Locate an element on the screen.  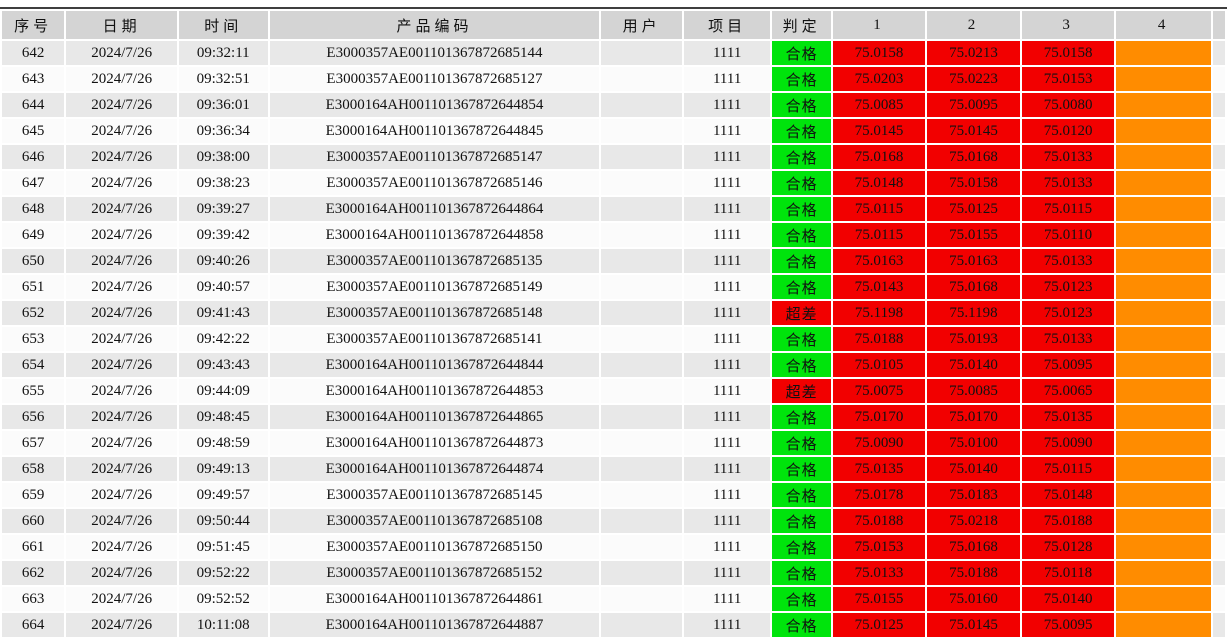
cell-code: E3000164AH001101367872644874 is located at coordinates (434, 469).